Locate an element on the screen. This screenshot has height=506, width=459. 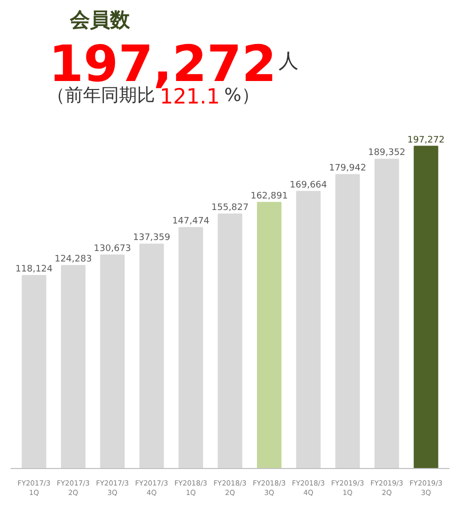
data-label: 147,474 is located at coordinates (191, 221).